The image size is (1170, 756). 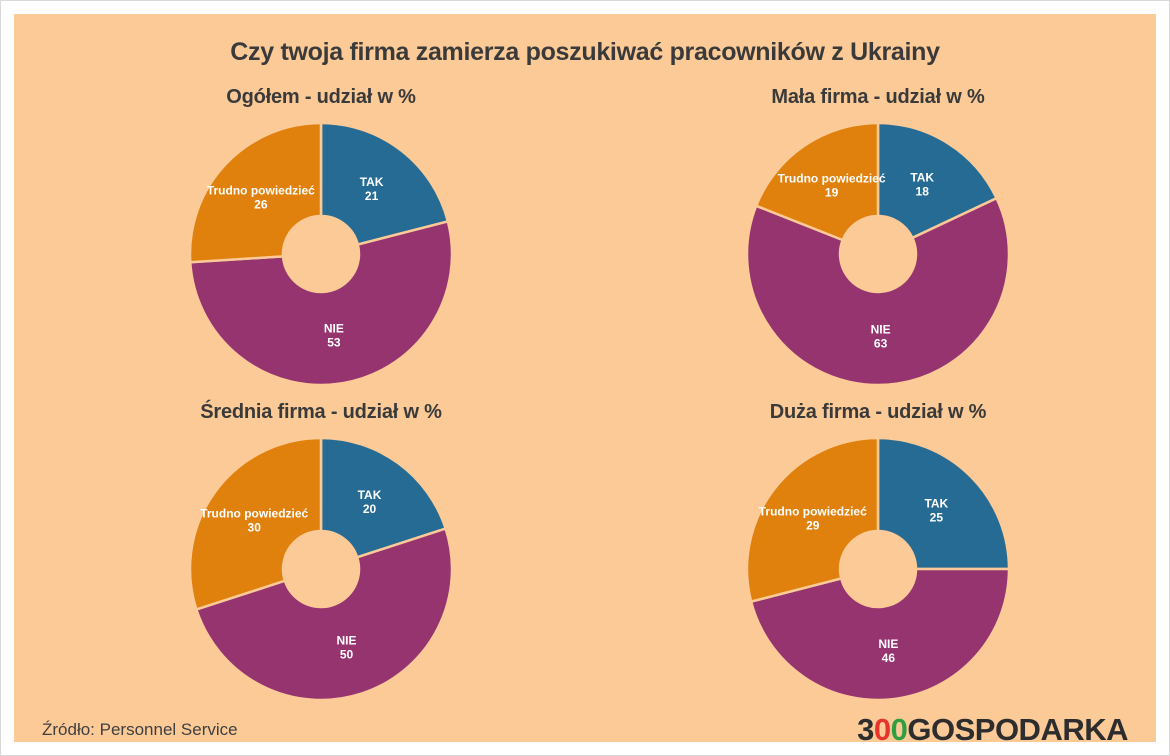 What do you see at coordinates (254, 520) in the screenshot?
I see `slice-label-trudno-powiedziec: Trudno powiedzieć 30` at bounding box center [254, 520].